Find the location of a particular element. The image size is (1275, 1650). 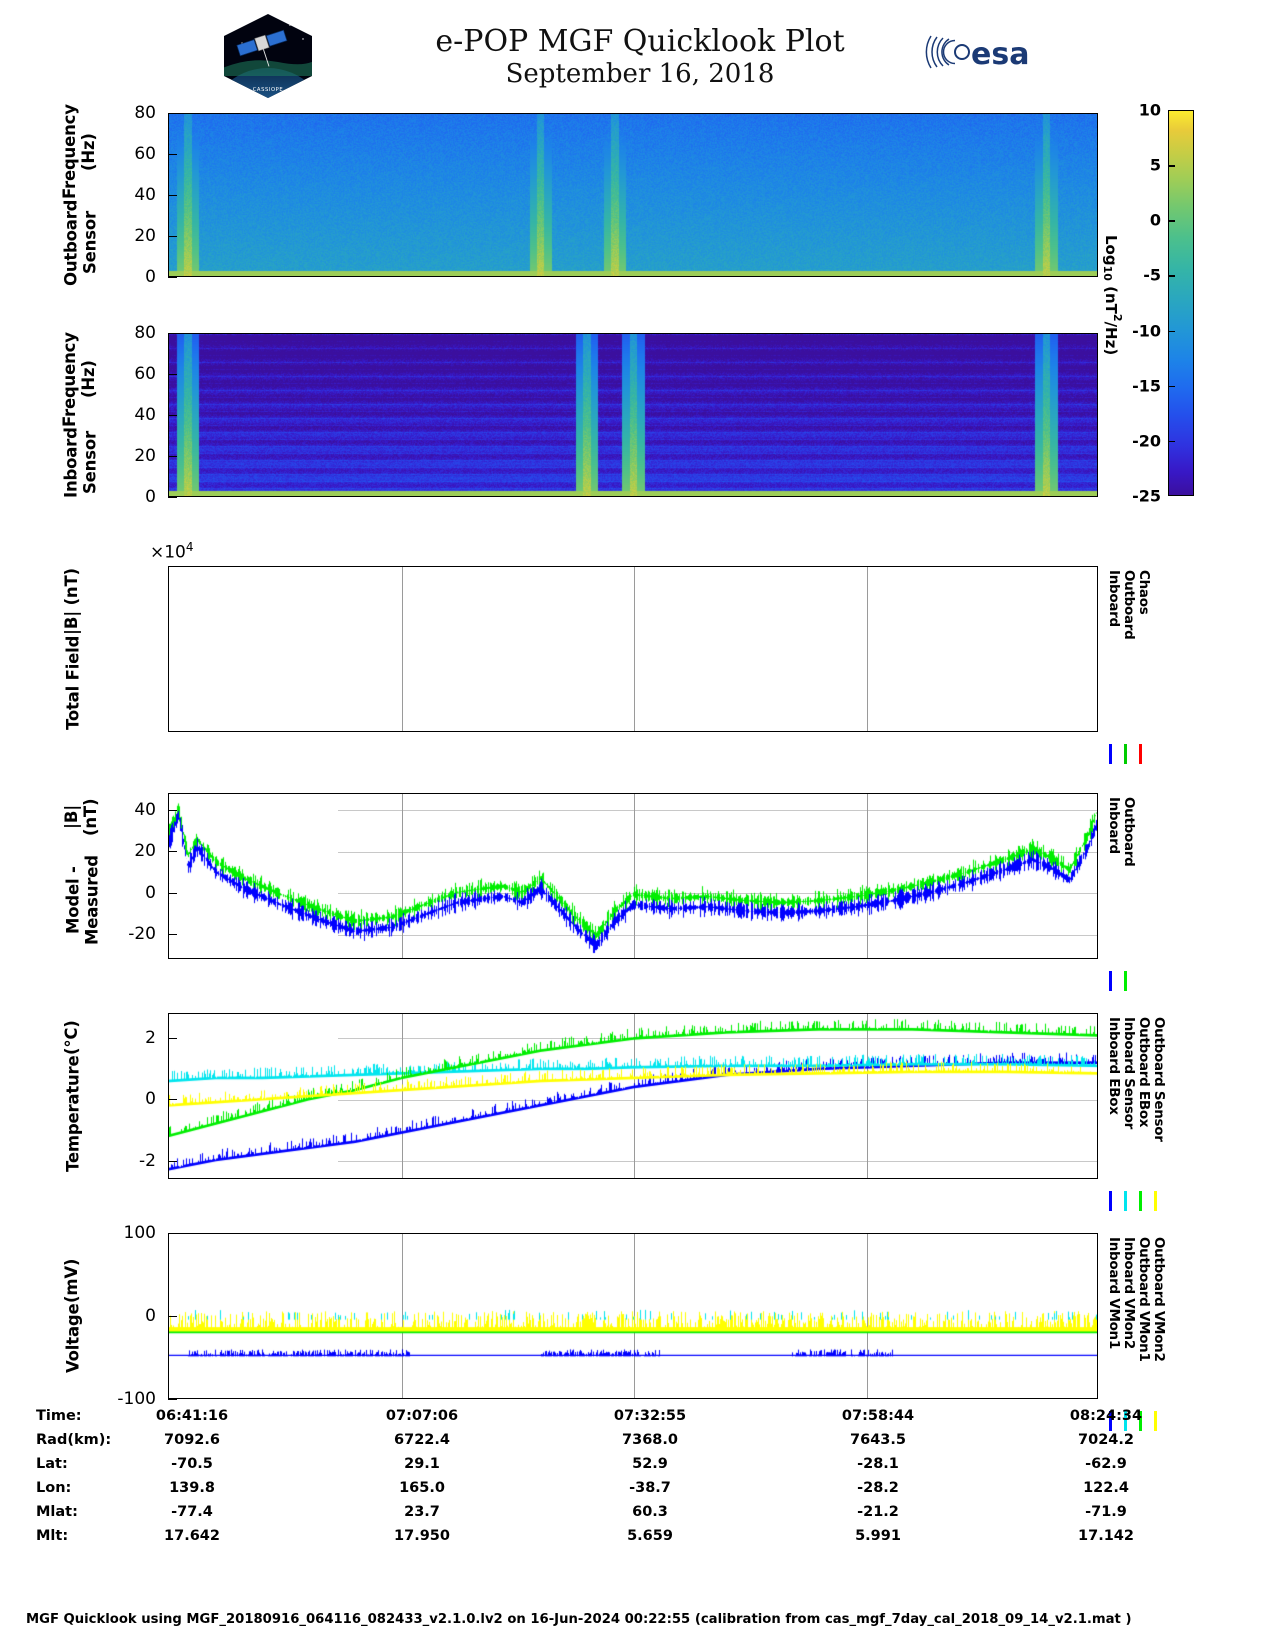

table-cell-1-0: 7092.6 is located at coordinates (192, 1440).